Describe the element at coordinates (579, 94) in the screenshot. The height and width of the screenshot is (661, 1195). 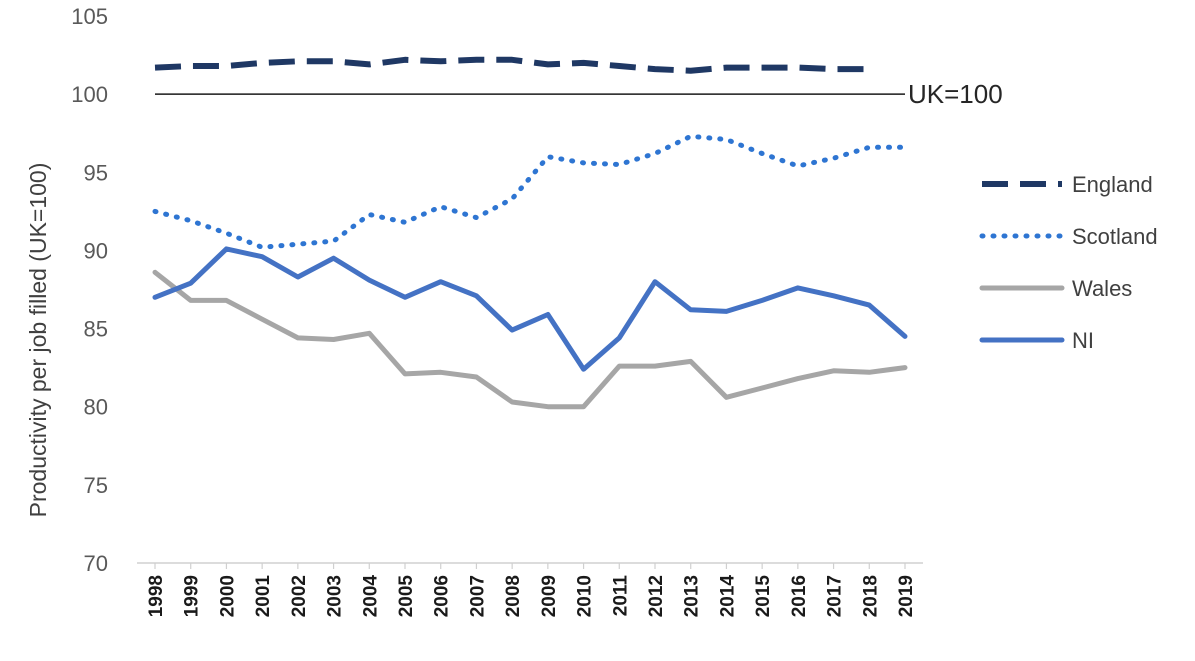
I see `uk-reference-line-group: UK=100` at that location.